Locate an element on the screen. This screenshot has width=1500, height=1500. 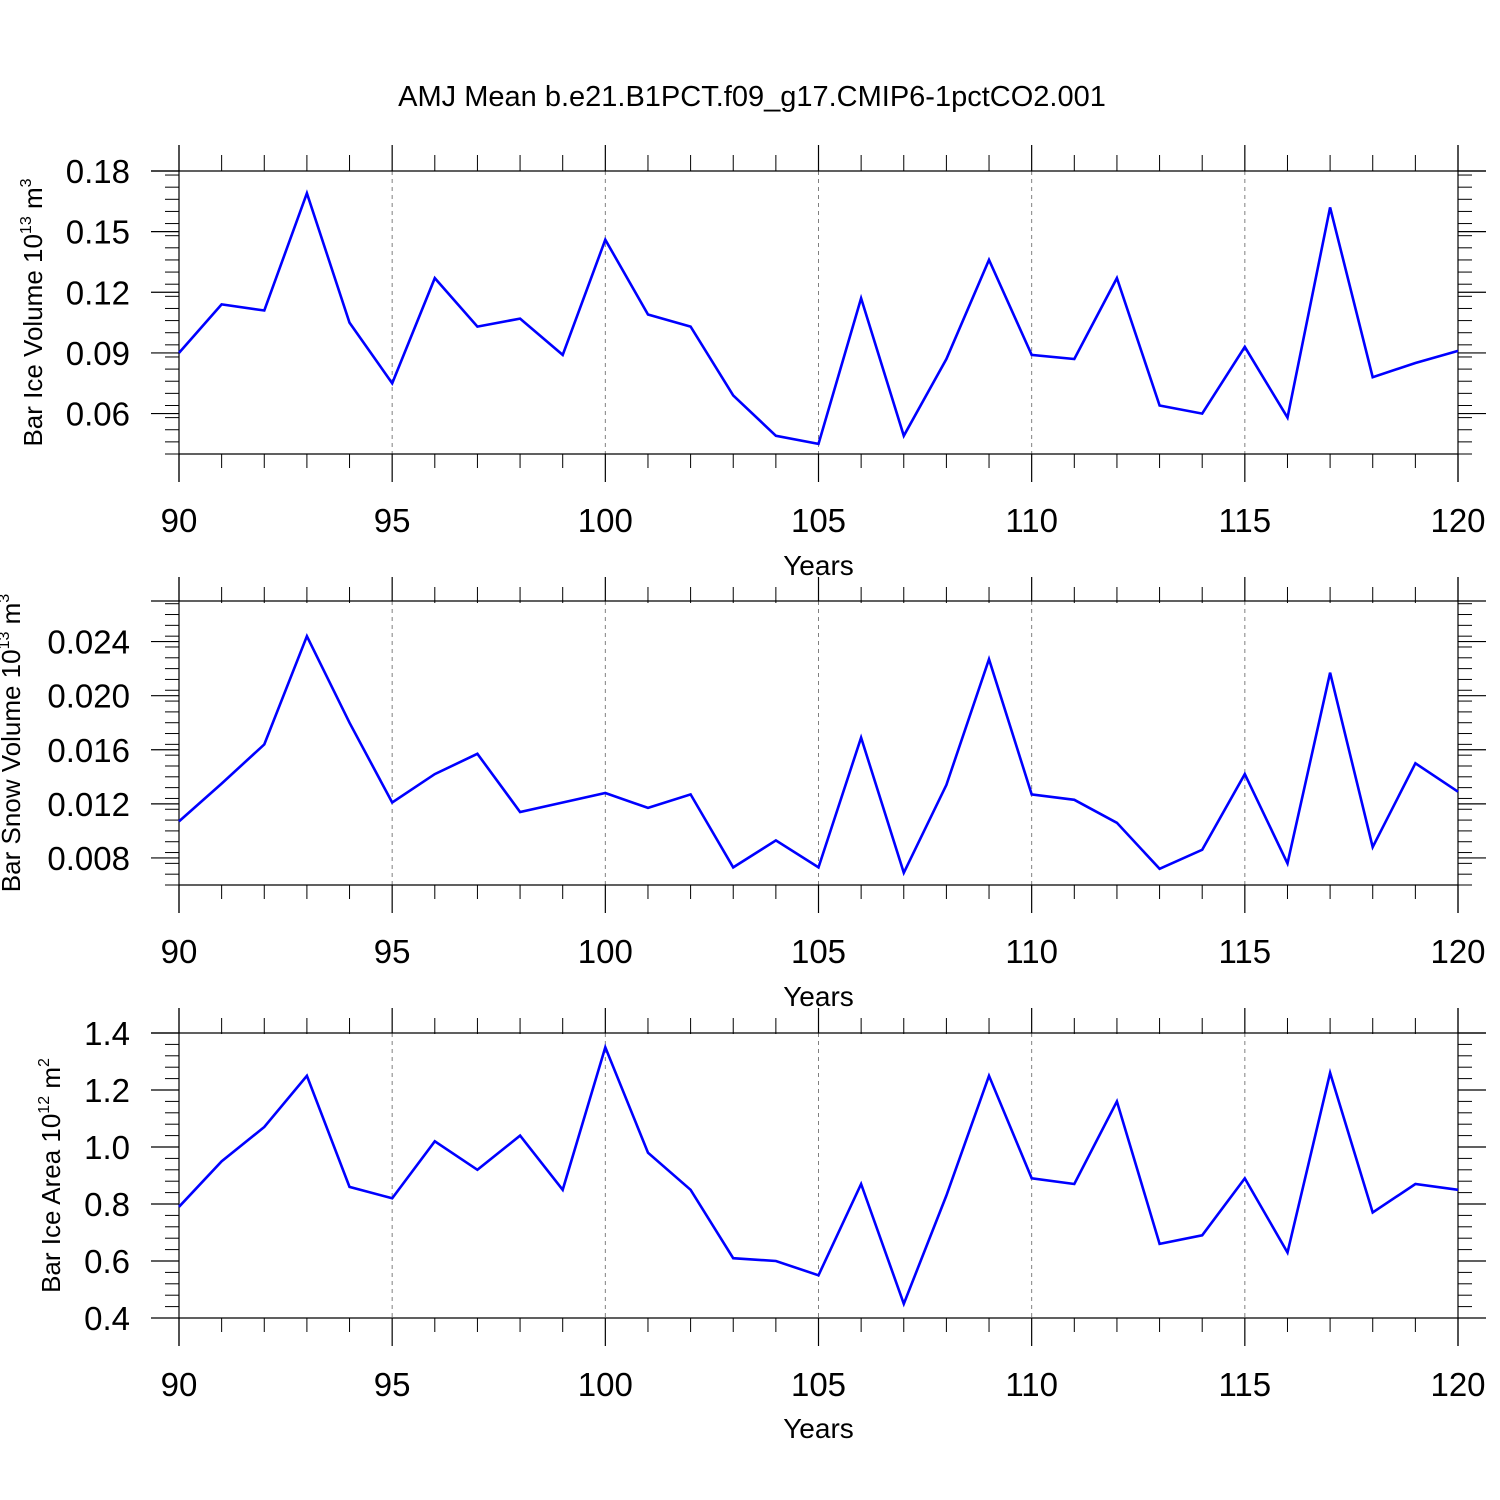
y-tick-label: 0.008 is located at coordinates (88, 858).